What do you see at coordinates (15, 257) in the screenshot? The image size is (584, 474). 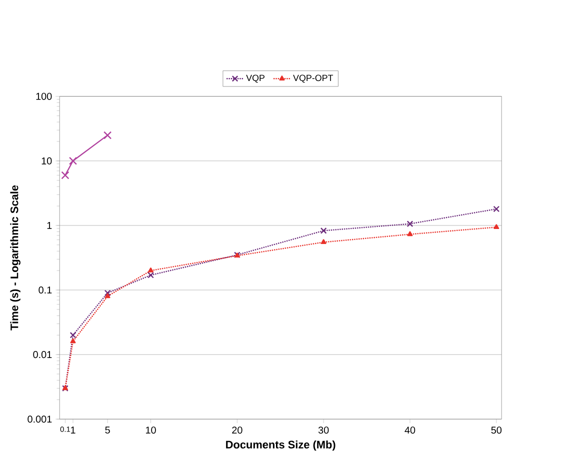 I see `y-axis-title: Time (s) - Logarithmic Scale` at bounding box center [15, 257].